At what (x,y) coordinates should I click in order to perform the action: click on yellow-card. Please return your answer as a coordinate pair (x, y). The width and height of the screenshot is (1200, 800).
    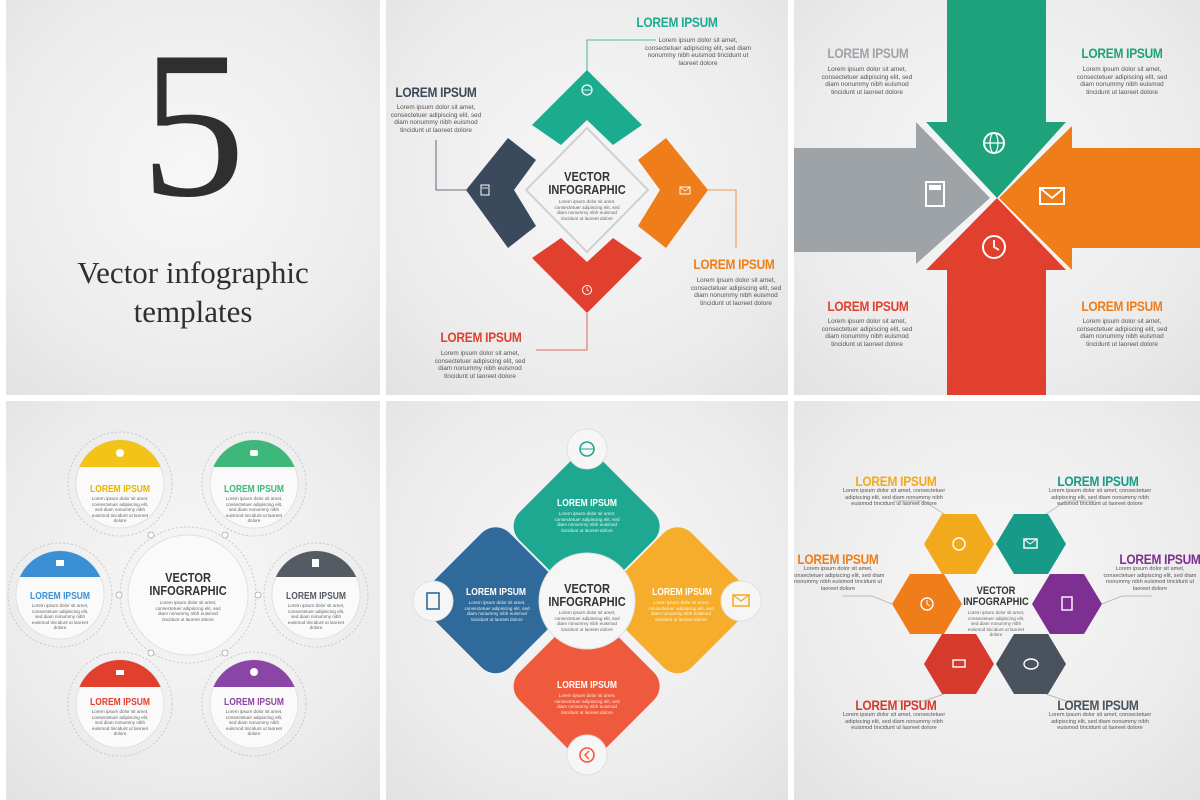
    Looking at the image, I should click on (120, 484).